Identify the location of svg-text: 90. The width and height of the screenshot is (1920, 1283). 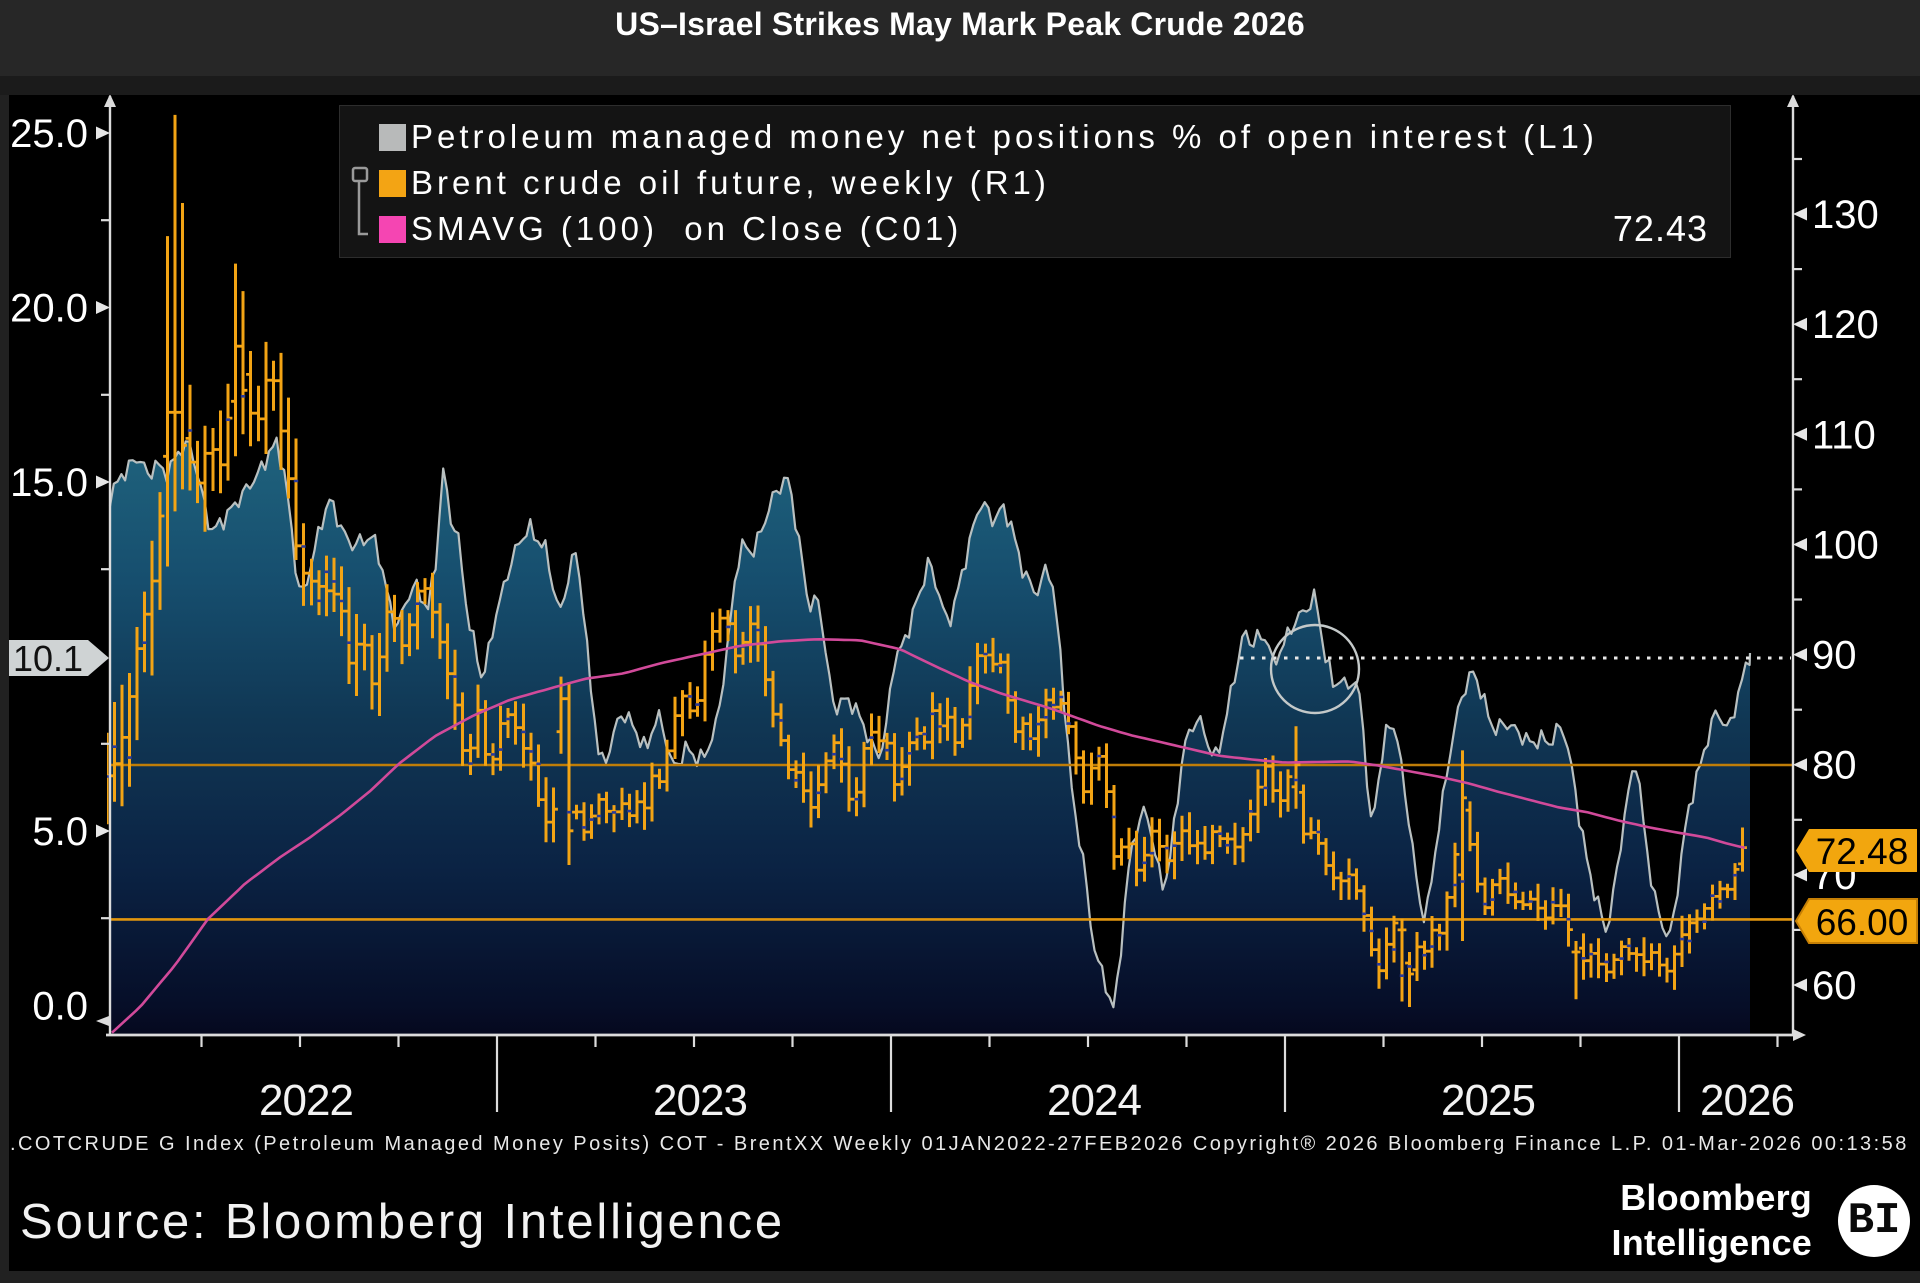
(1834, 656).